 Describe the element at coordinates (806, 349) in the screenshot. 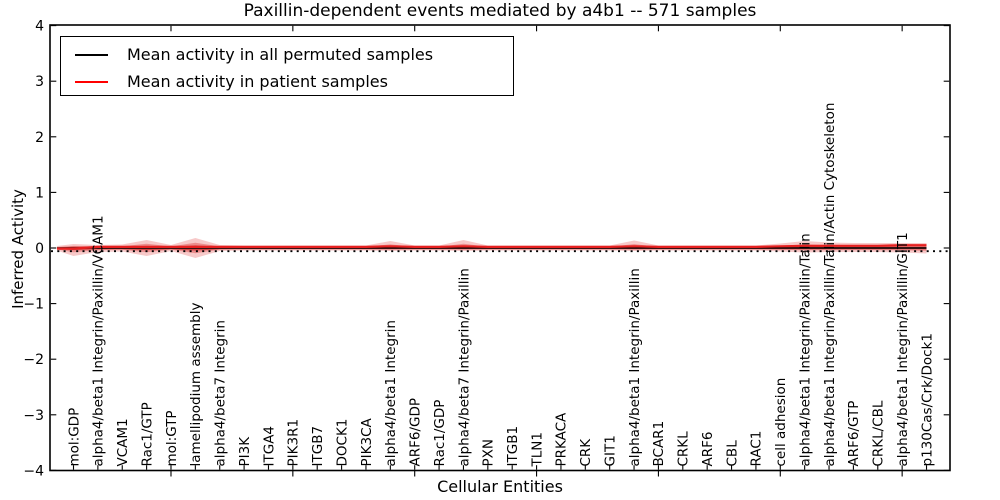

I see `x-tick-label: alpha4/beta1 Integrin/Paxillin/Talin` at that location.